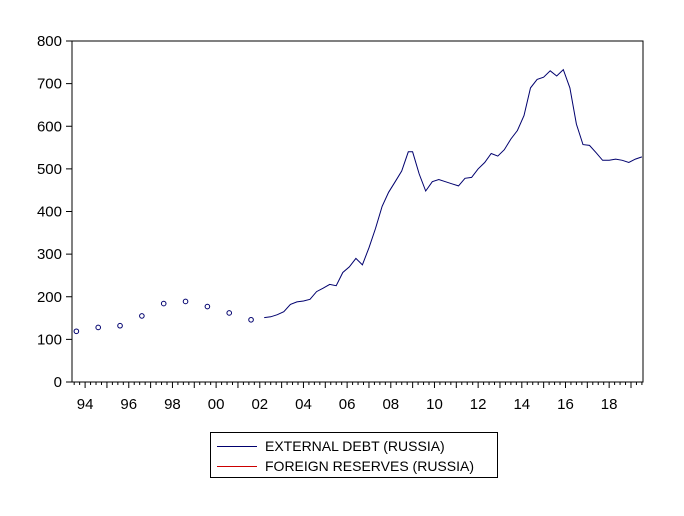 Image resolution: width=684 pixels, height=516 pixels. I want to click on y-tick-label: 600, so click(49, 126).